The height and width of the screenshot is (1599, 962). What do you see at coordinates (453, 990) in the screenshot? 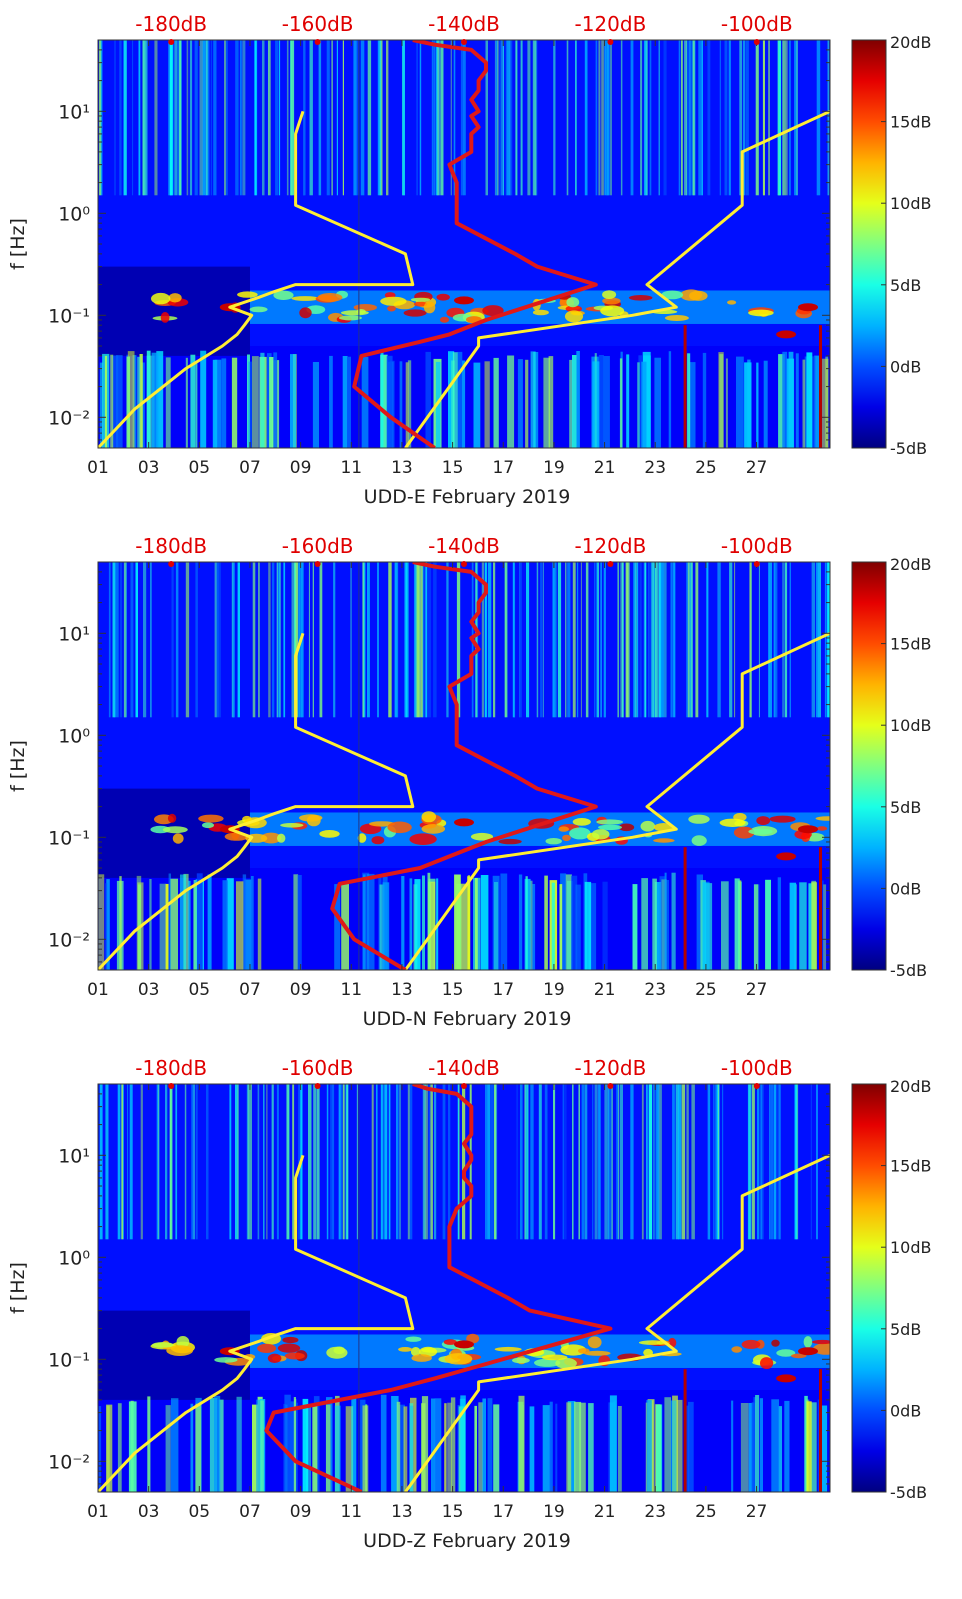
I see `x-tick-label: 15` at bounding box center [453, 990].